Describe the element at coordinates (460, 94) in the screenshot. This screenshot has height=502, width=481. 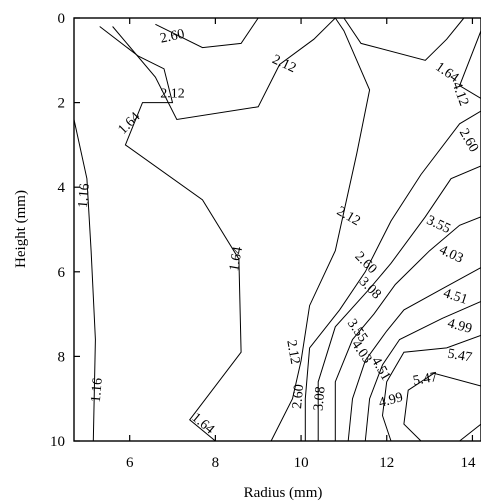
I see `contour-label: 4.12` at that location.